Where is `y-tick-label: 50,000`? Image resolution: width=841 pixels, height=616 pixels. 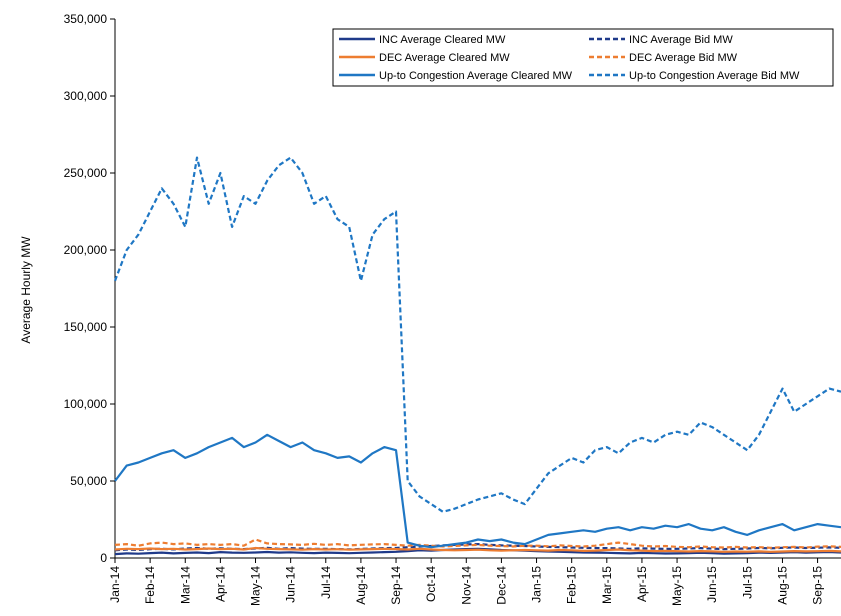 y-tick-label: 50,000 is located at coordinates (88, 481).